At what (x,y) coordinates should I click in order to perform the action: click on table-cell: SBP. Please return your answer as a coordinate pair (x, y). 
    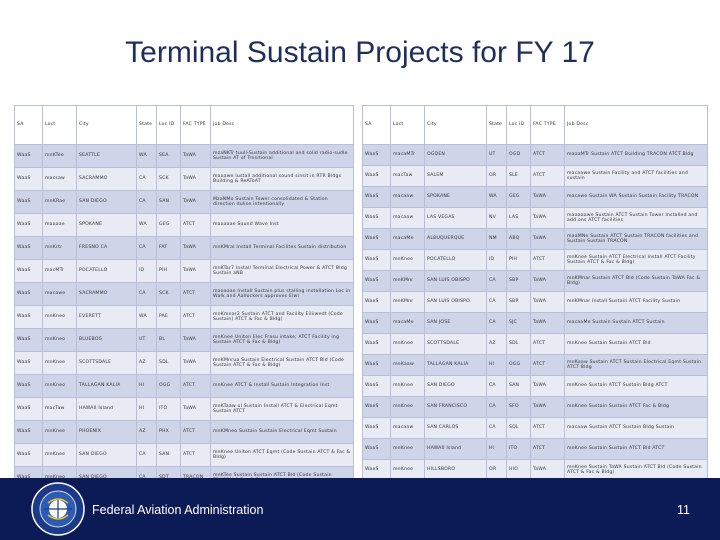
    Looking at the image, I should click on (518, 281).